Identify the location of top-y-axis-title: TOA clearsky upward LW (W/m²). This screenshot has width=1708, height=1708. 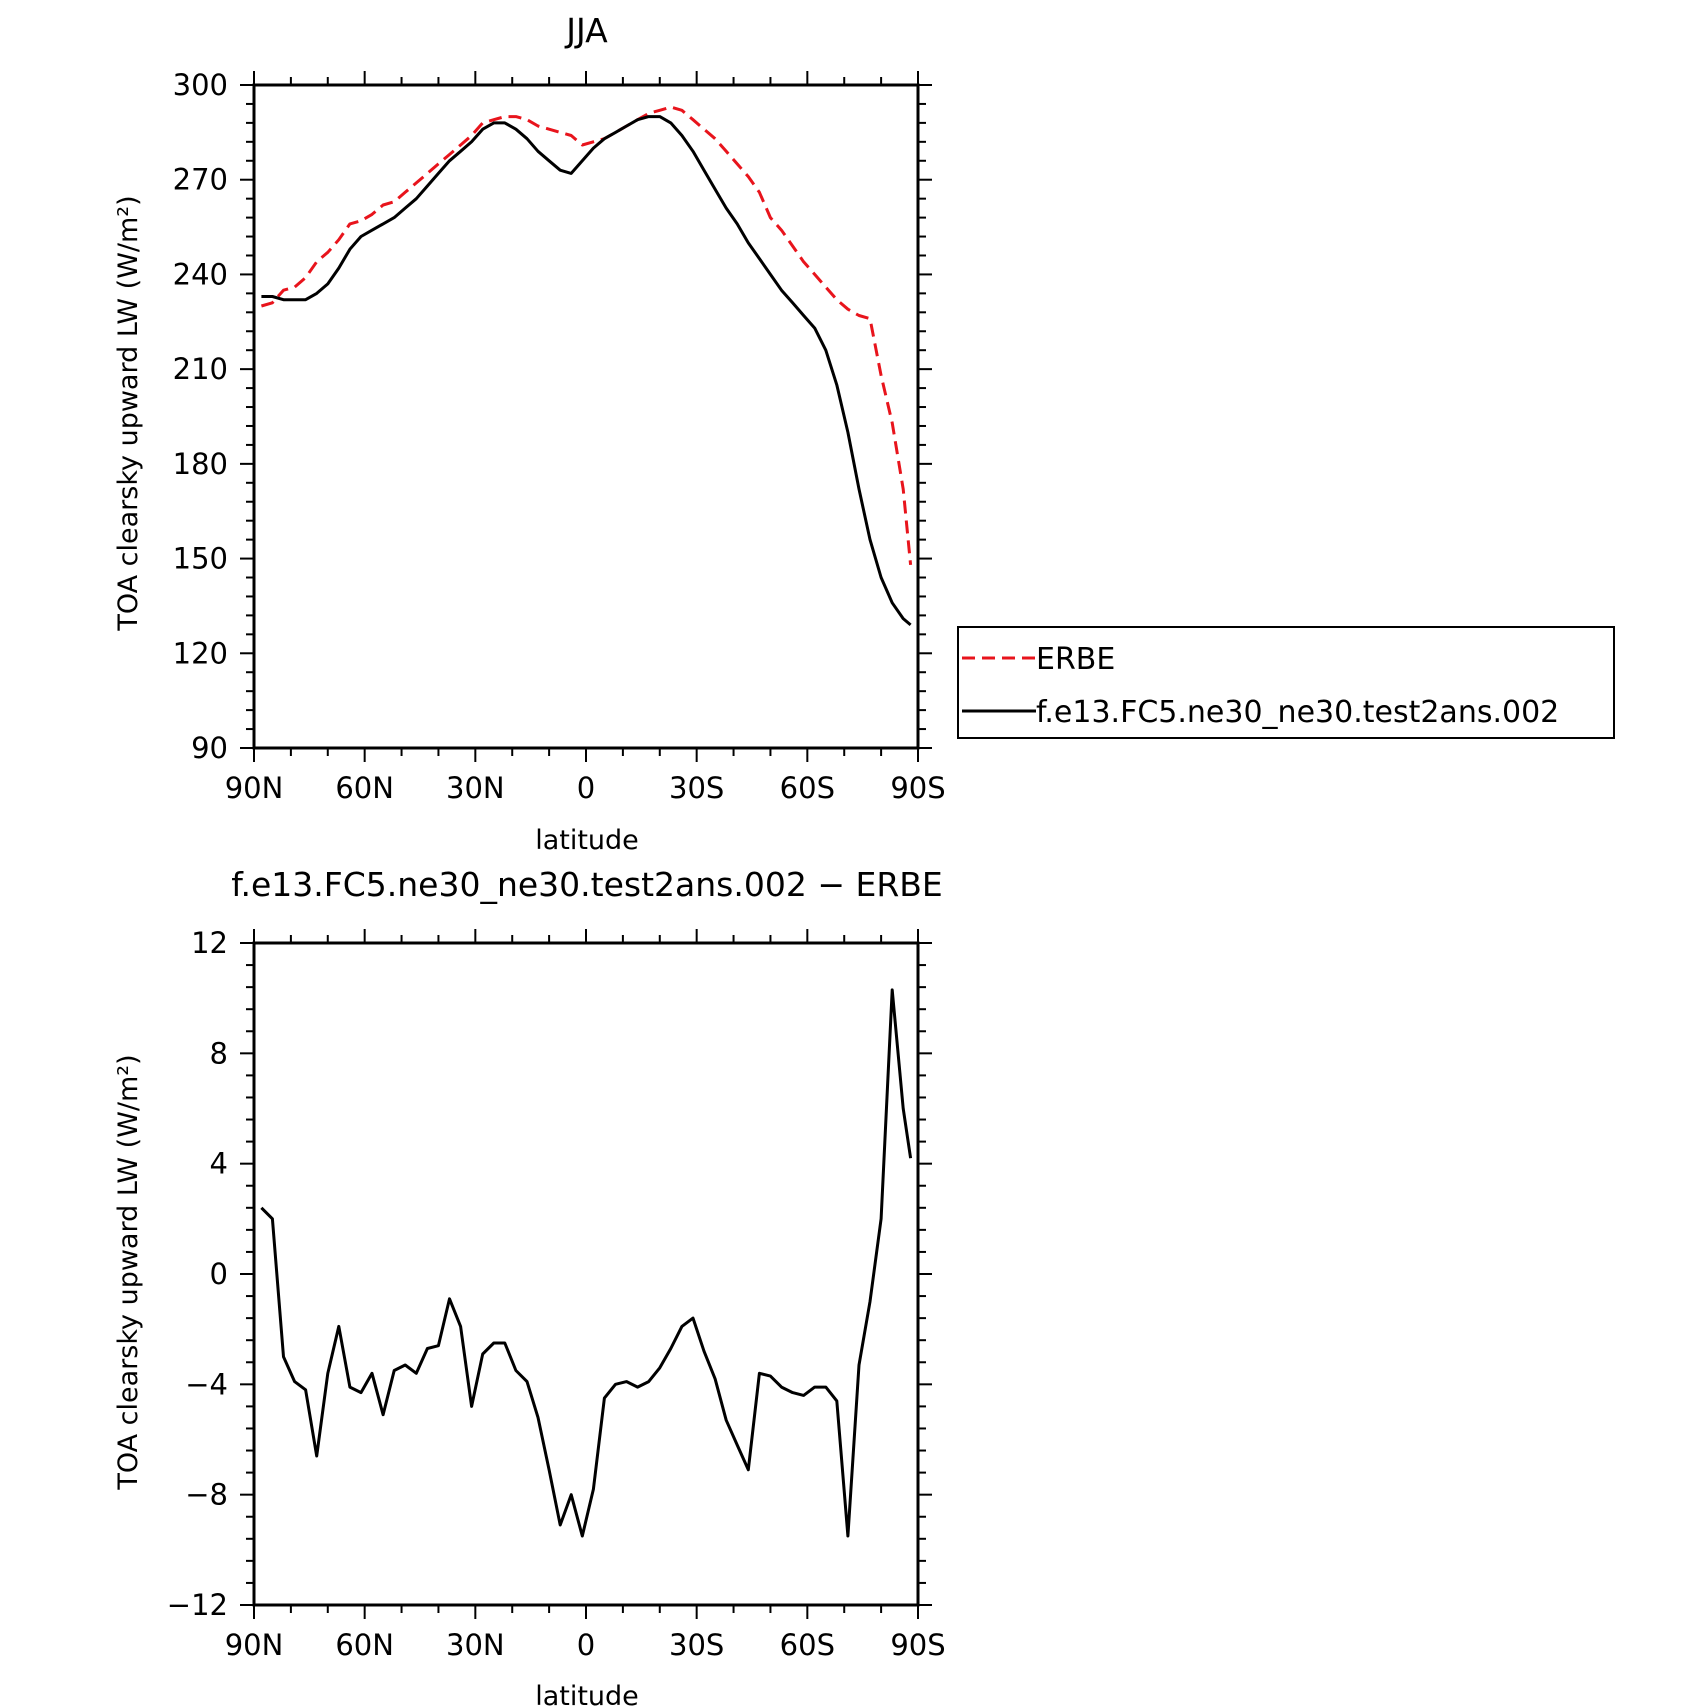
(128, 413).